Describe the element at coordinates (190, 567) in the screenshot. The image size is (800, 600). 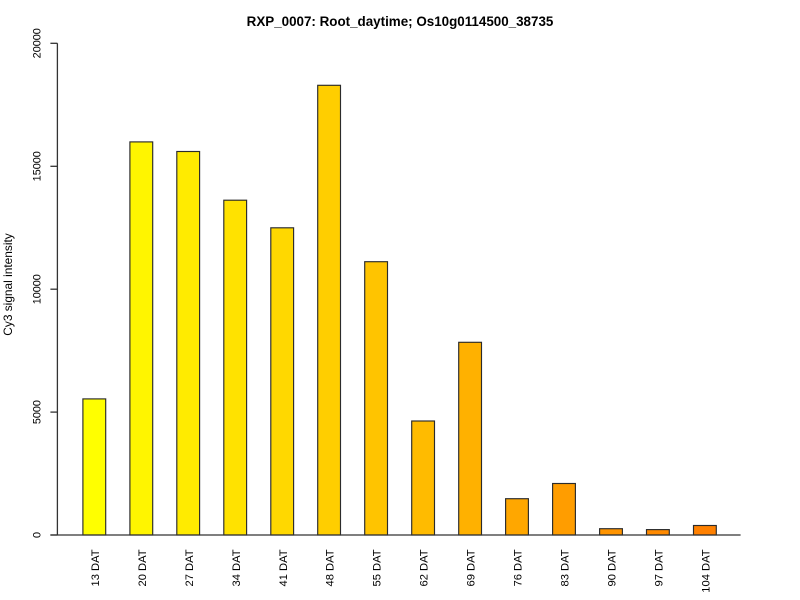
I see `svg-text: 27 DAT` at that location.